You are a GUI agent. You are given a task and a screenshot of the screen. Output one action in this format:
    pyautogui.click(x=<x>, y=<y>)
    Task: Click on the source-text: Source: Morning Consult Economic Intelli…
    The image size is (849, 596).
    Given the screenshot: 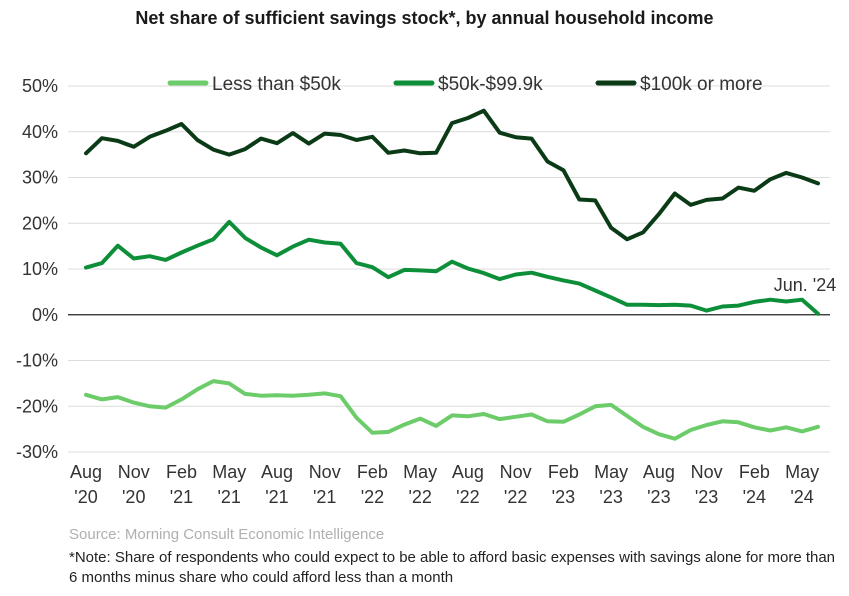 What is the action you would take?
    pyautogui.click(x=227, y=534)
    